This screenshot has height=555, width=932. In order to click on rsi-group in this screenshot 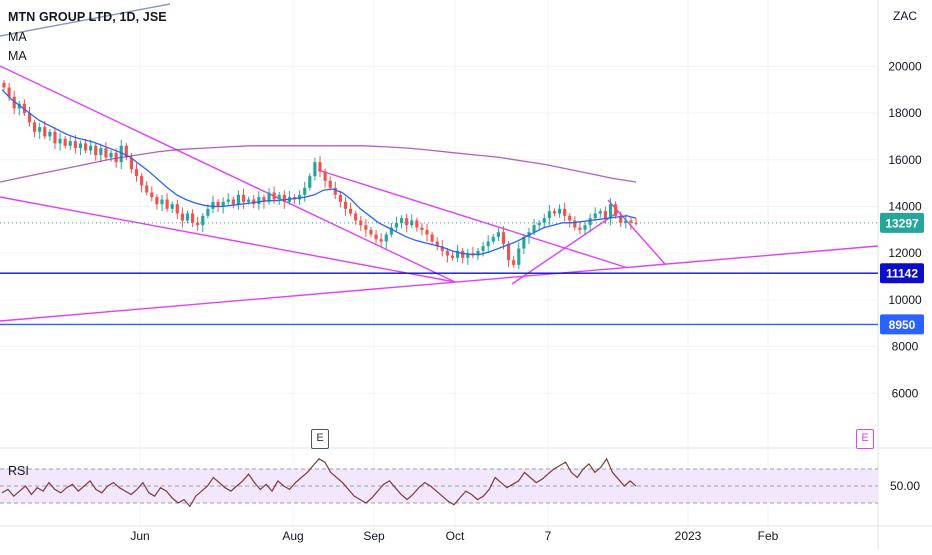, I will do `click(319, 482)`.